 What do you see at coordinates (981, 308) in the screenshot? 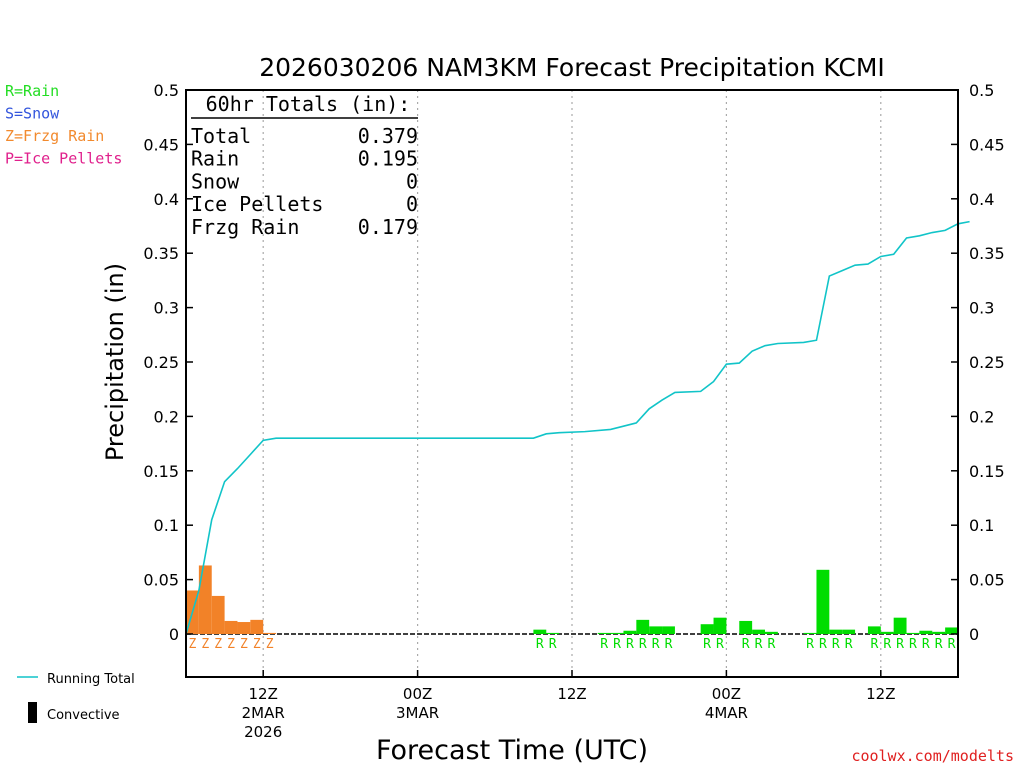
I see `y-tick-label: 0.3` at bounding box center [981, 308].